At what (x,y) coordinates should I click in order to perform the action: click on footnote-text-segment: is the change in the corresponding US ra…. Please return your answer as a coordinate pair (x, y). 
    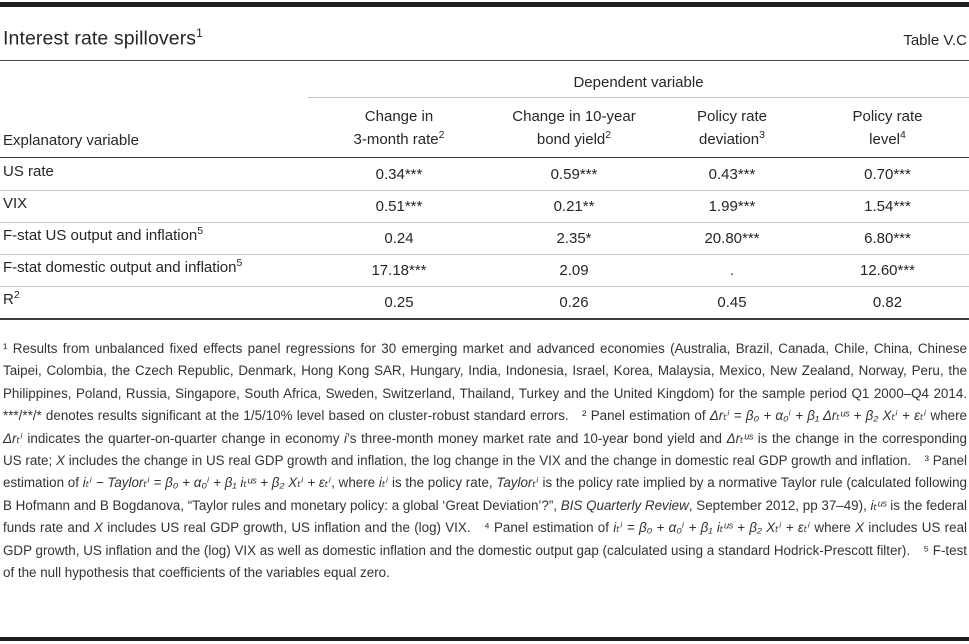
    Looking at the image, I should click on (485, 449).